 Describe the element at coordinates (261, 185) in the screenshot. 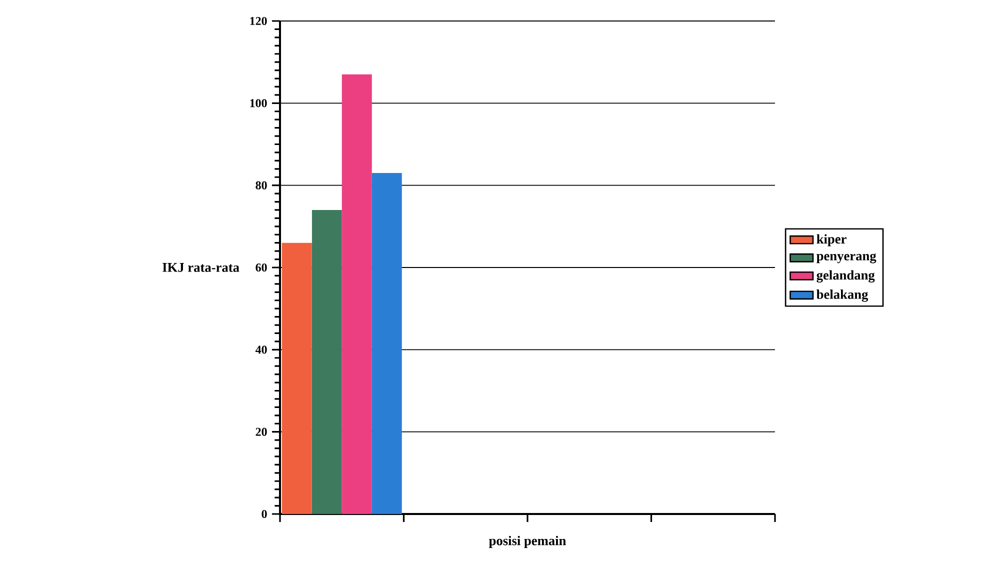

I see `y-tick-label: 80` at that location.